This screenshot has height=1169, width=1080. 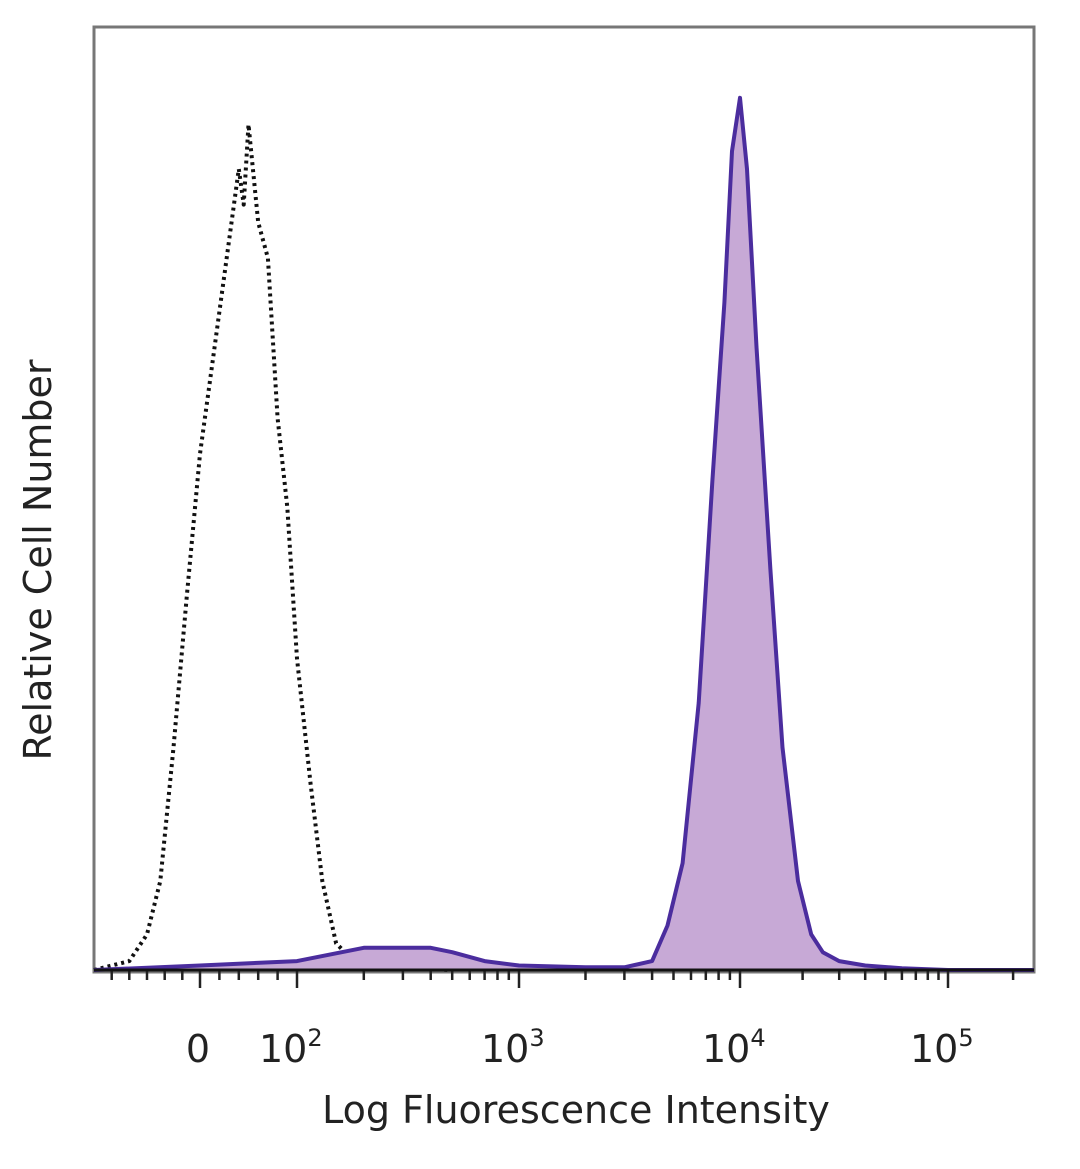 I want to click on x-tick-label: 10⁵, so click(x=942, y=1047).